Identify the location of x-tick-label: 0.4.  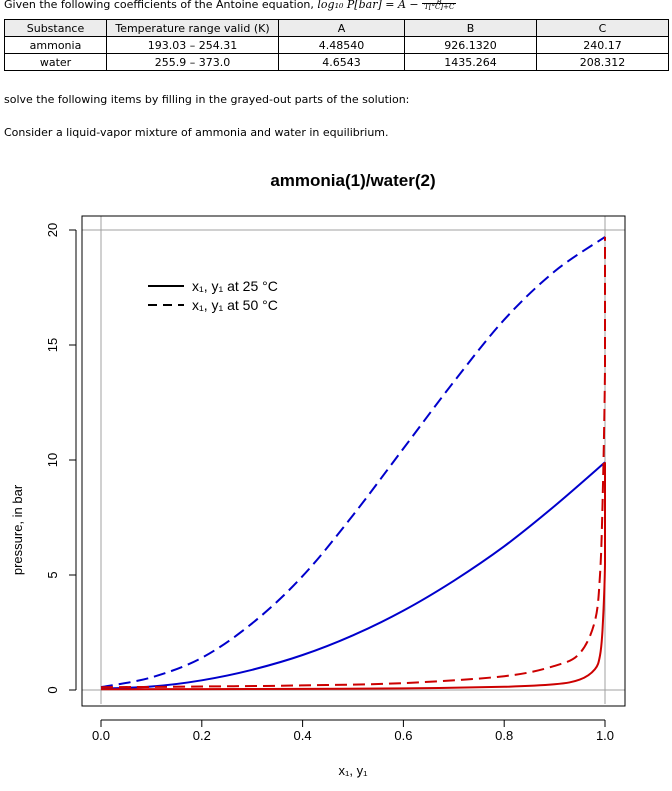
(303, 735).